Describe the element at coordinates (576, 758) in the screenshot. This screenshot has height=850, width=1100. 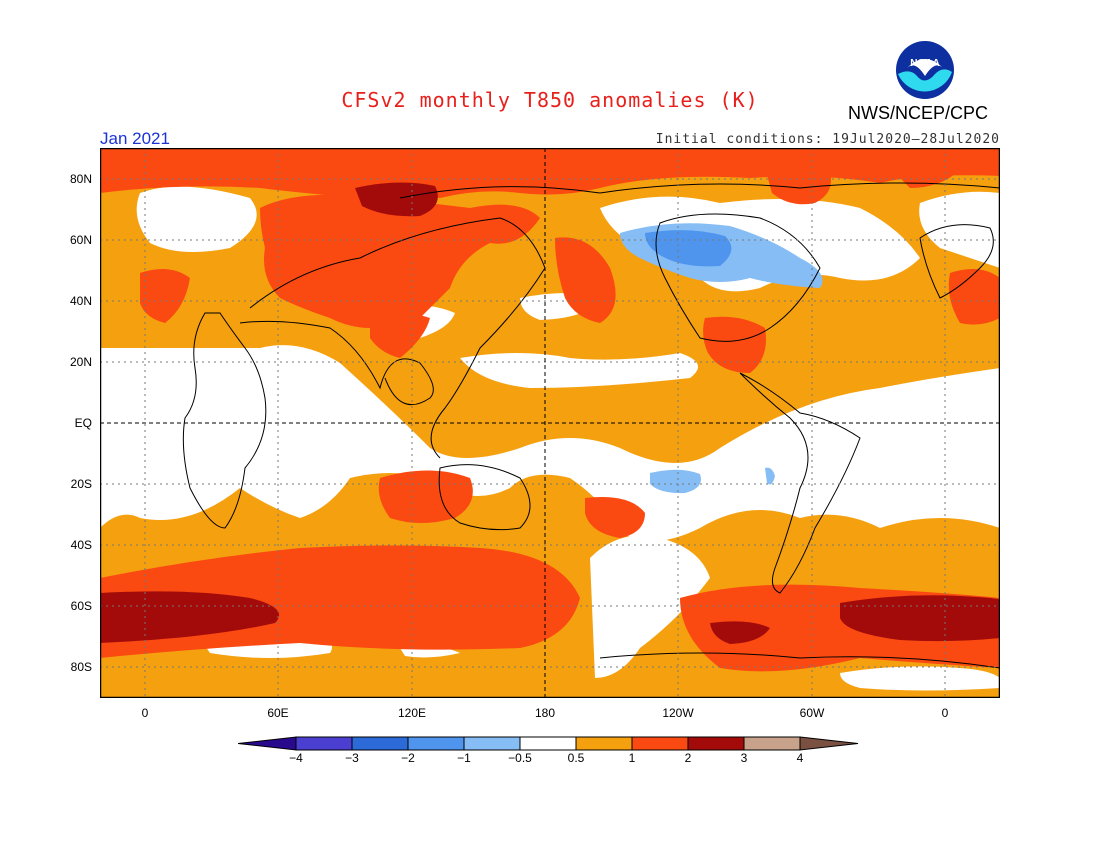
I see `colorbar-label: 0.5` at that location.